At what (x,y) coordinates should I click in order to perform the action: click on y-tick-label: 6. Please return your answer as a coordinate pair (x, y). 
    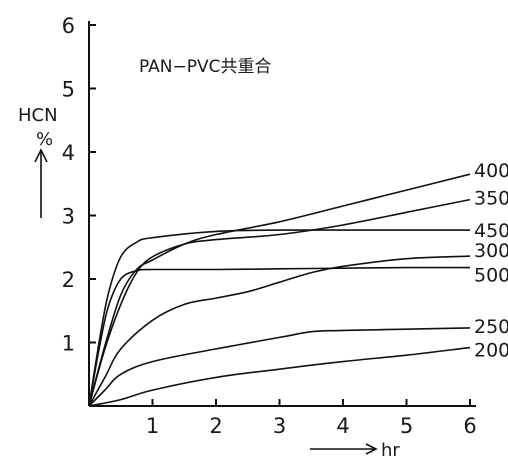
    Looking at the image, I should click on (68, 26).